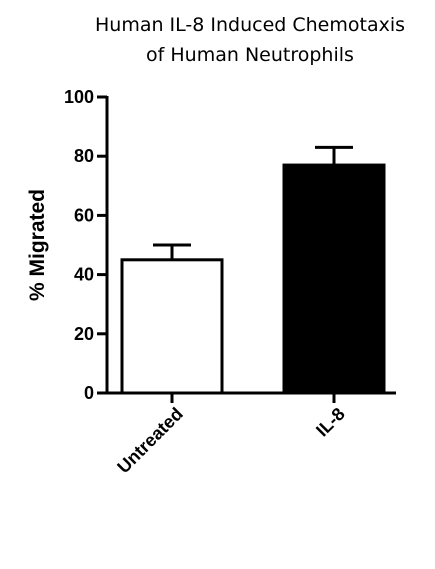 The height and width of the screenshot is (569, 435). I want to click on y-tick-label-40: 40, so click(84, 275).